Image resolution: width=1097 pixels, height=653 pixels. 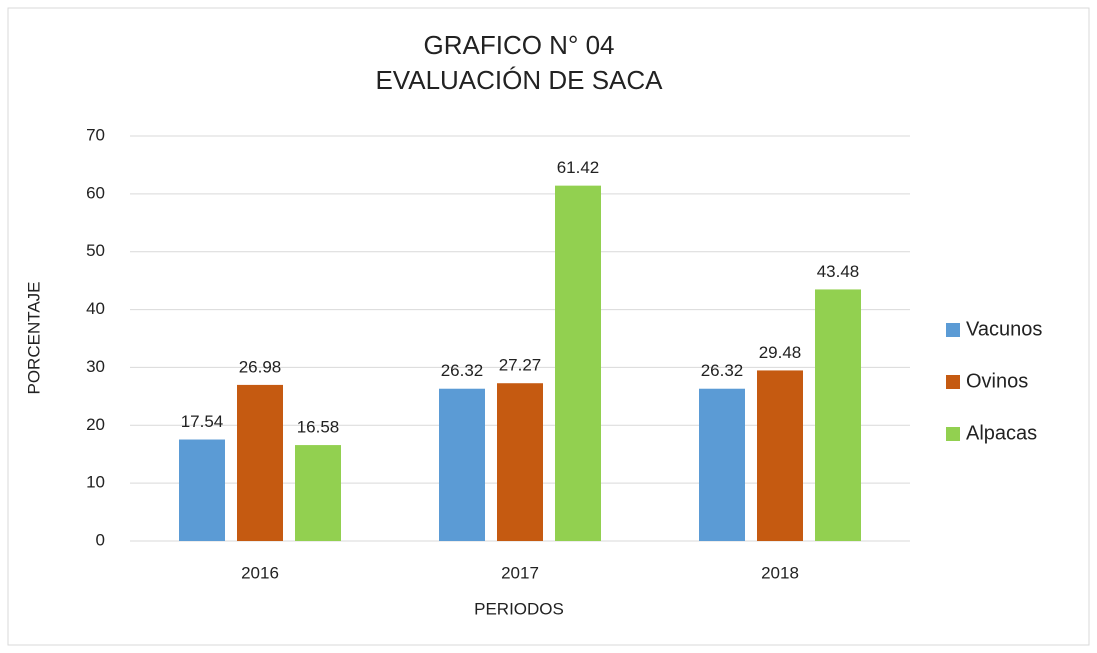 I want to click on y-tick-label: 70, so click(x=95, y=134).